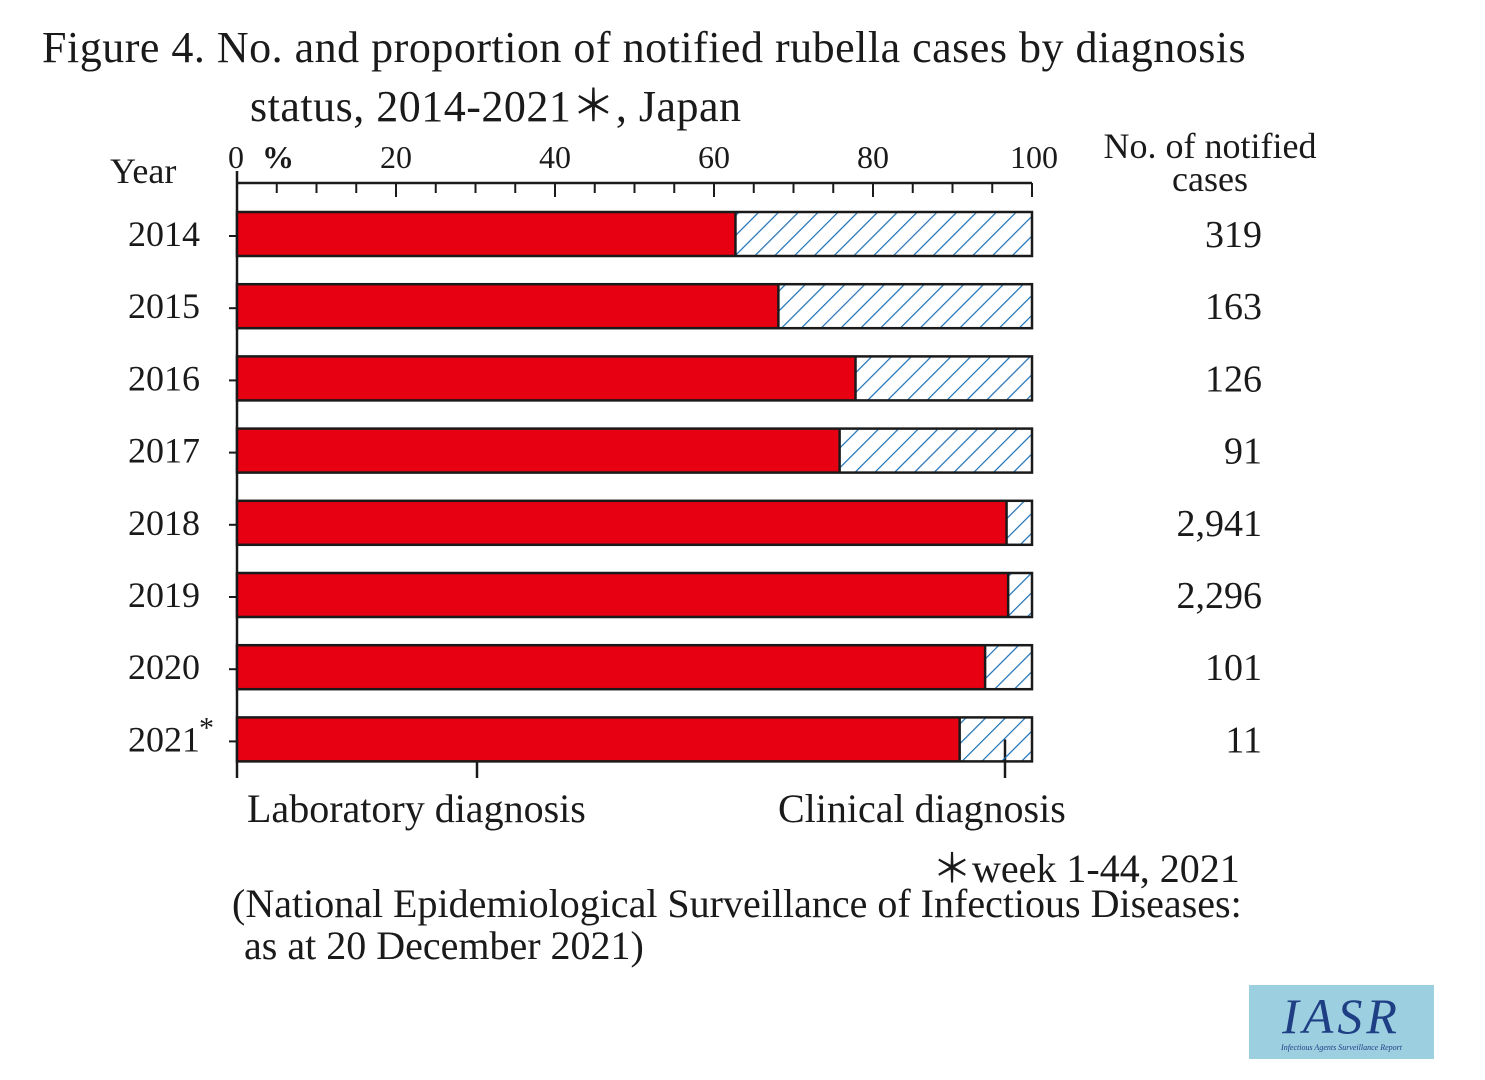 The width and height of the screenshot is (1485, 1080). What do you see at coordinates (164, 378) in the screenshot?
I see `y-category-label: 2016` at bounding box center [164, 378].